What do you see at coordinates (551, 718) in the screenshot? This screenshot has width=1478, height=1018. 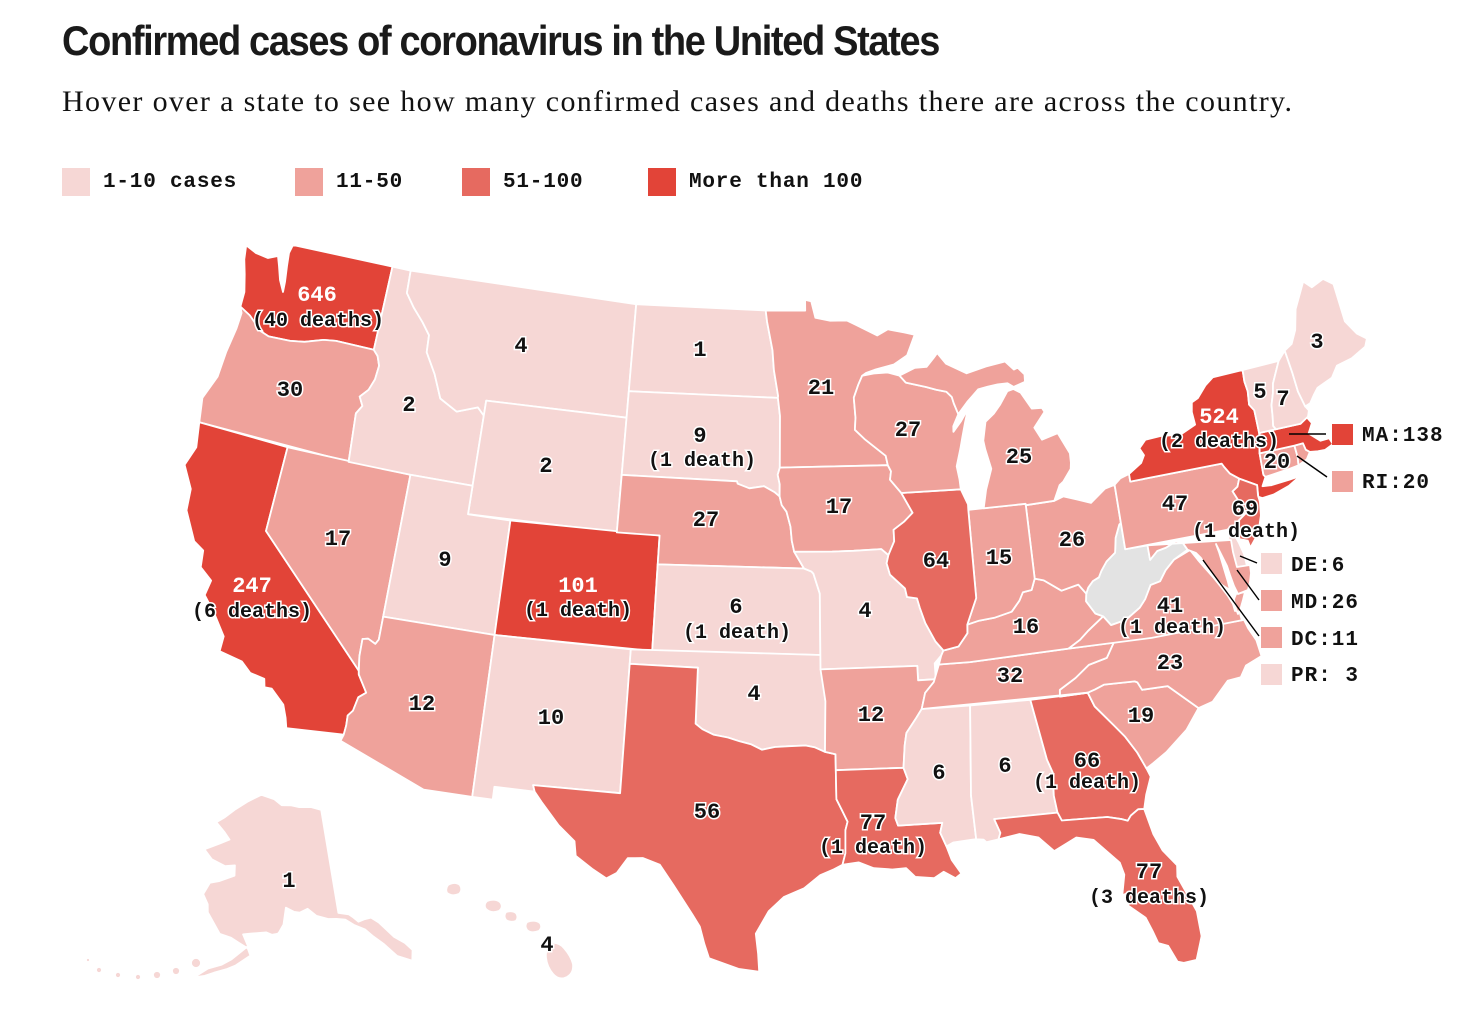 I see `svg-text: 10` at bounding box center [551, 718].